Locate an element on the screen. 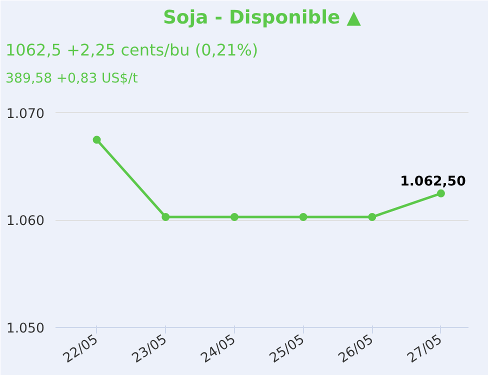 The height and width of the screenshot is (375, 488). chart-title: Soja - Disponible ▲ is located at coordinates (262, 18).